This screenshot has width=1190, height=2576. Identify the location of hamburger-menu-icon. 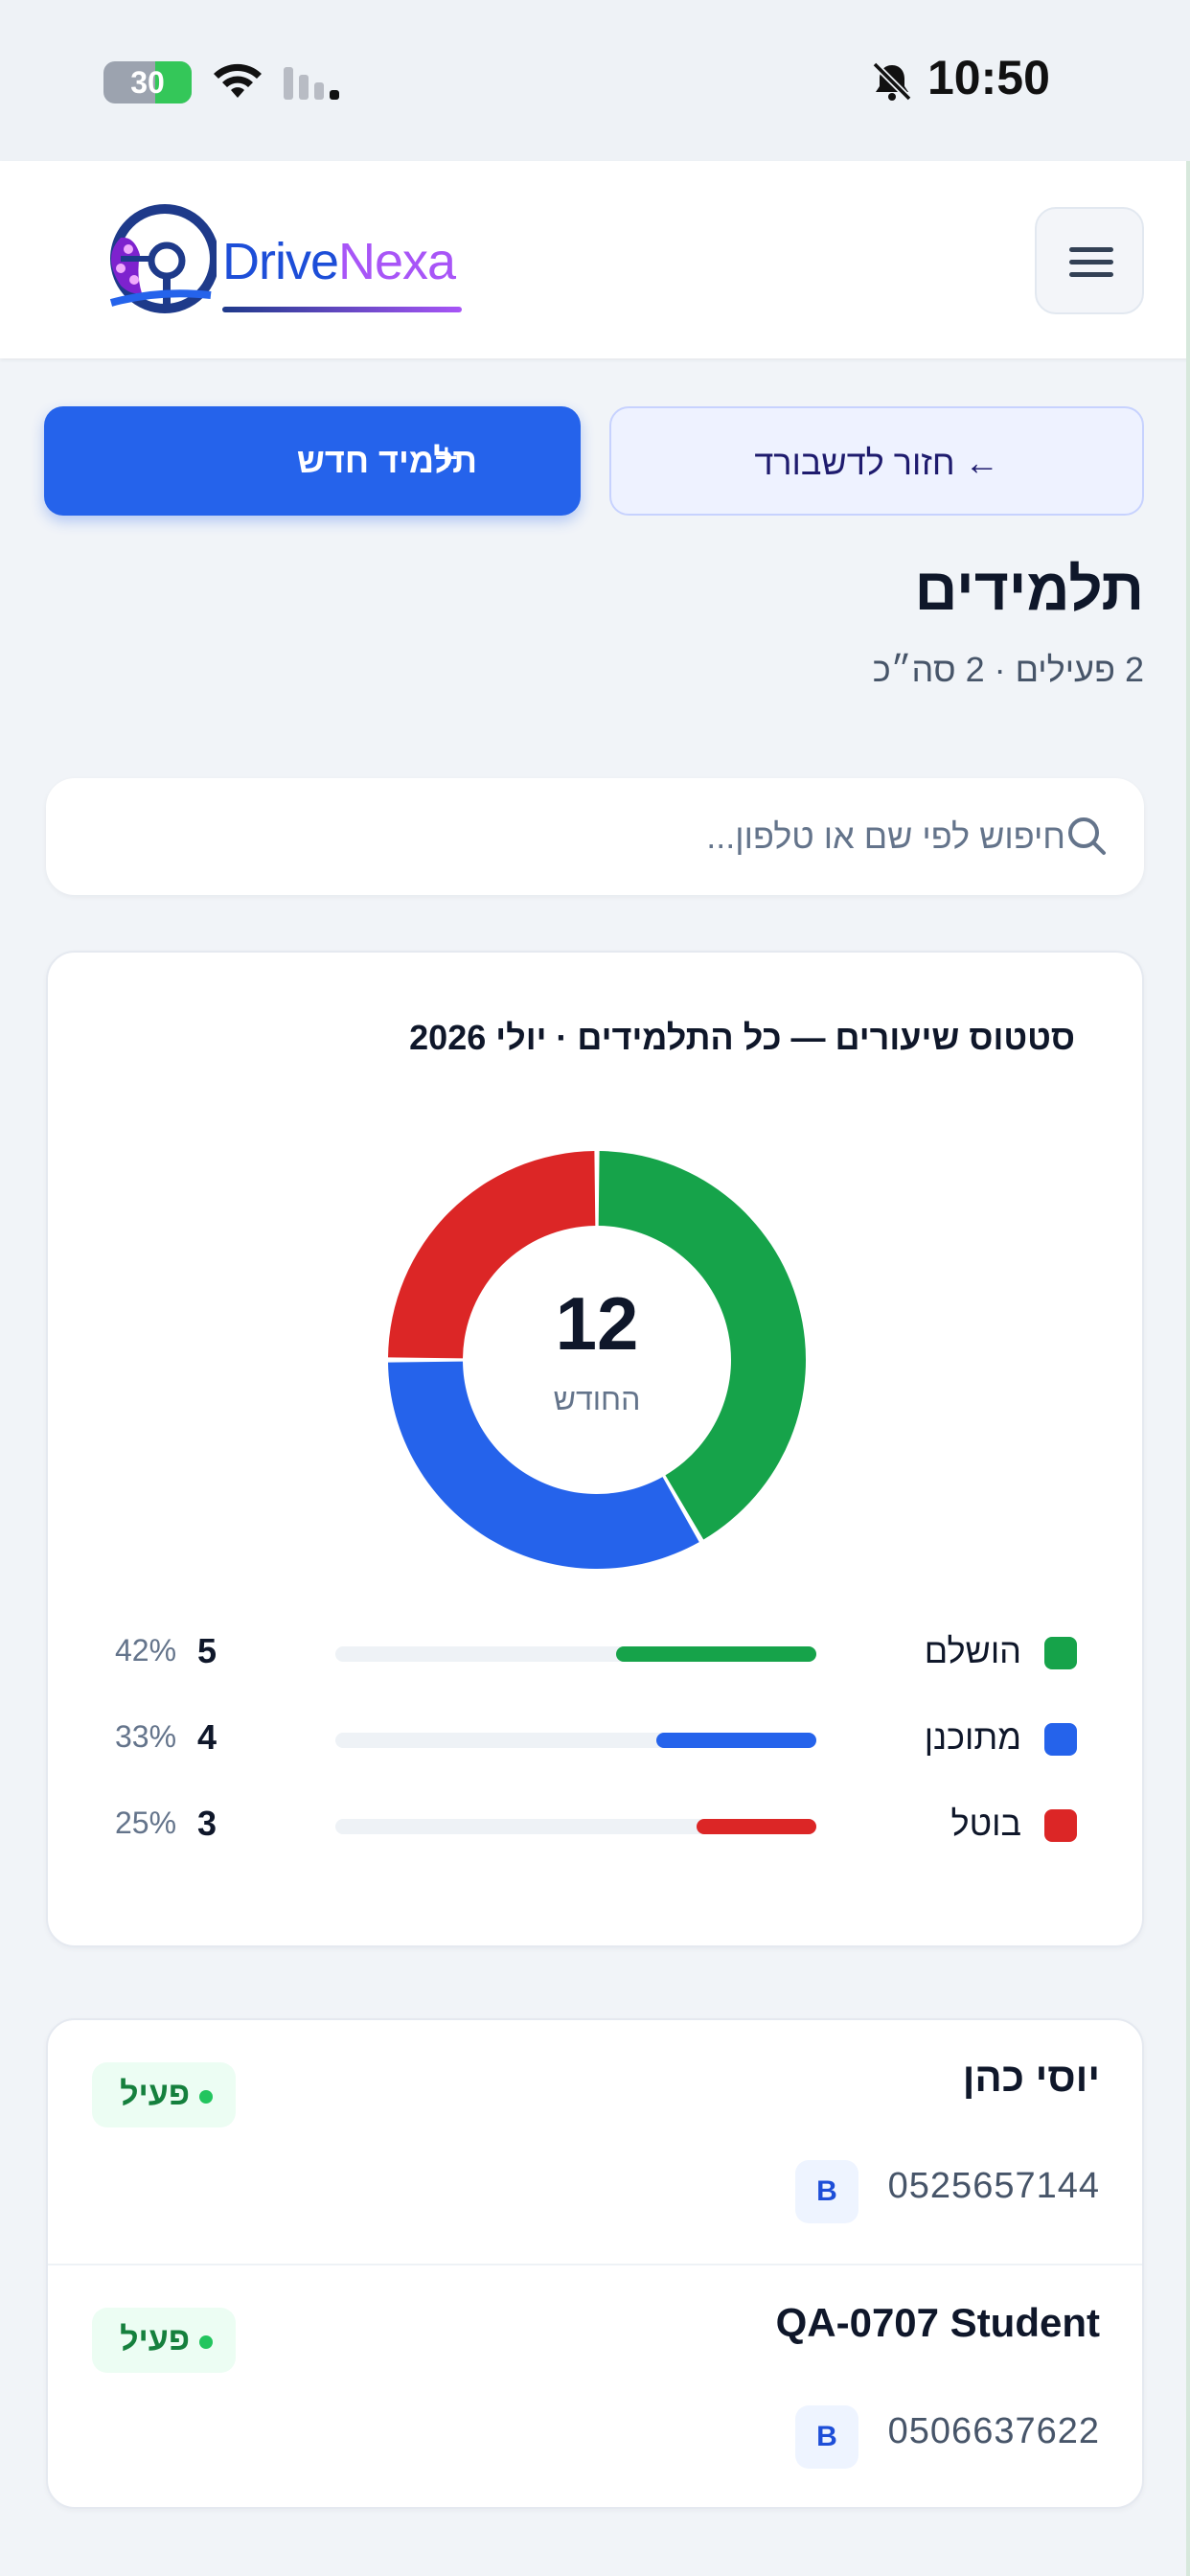
(1091, 262).